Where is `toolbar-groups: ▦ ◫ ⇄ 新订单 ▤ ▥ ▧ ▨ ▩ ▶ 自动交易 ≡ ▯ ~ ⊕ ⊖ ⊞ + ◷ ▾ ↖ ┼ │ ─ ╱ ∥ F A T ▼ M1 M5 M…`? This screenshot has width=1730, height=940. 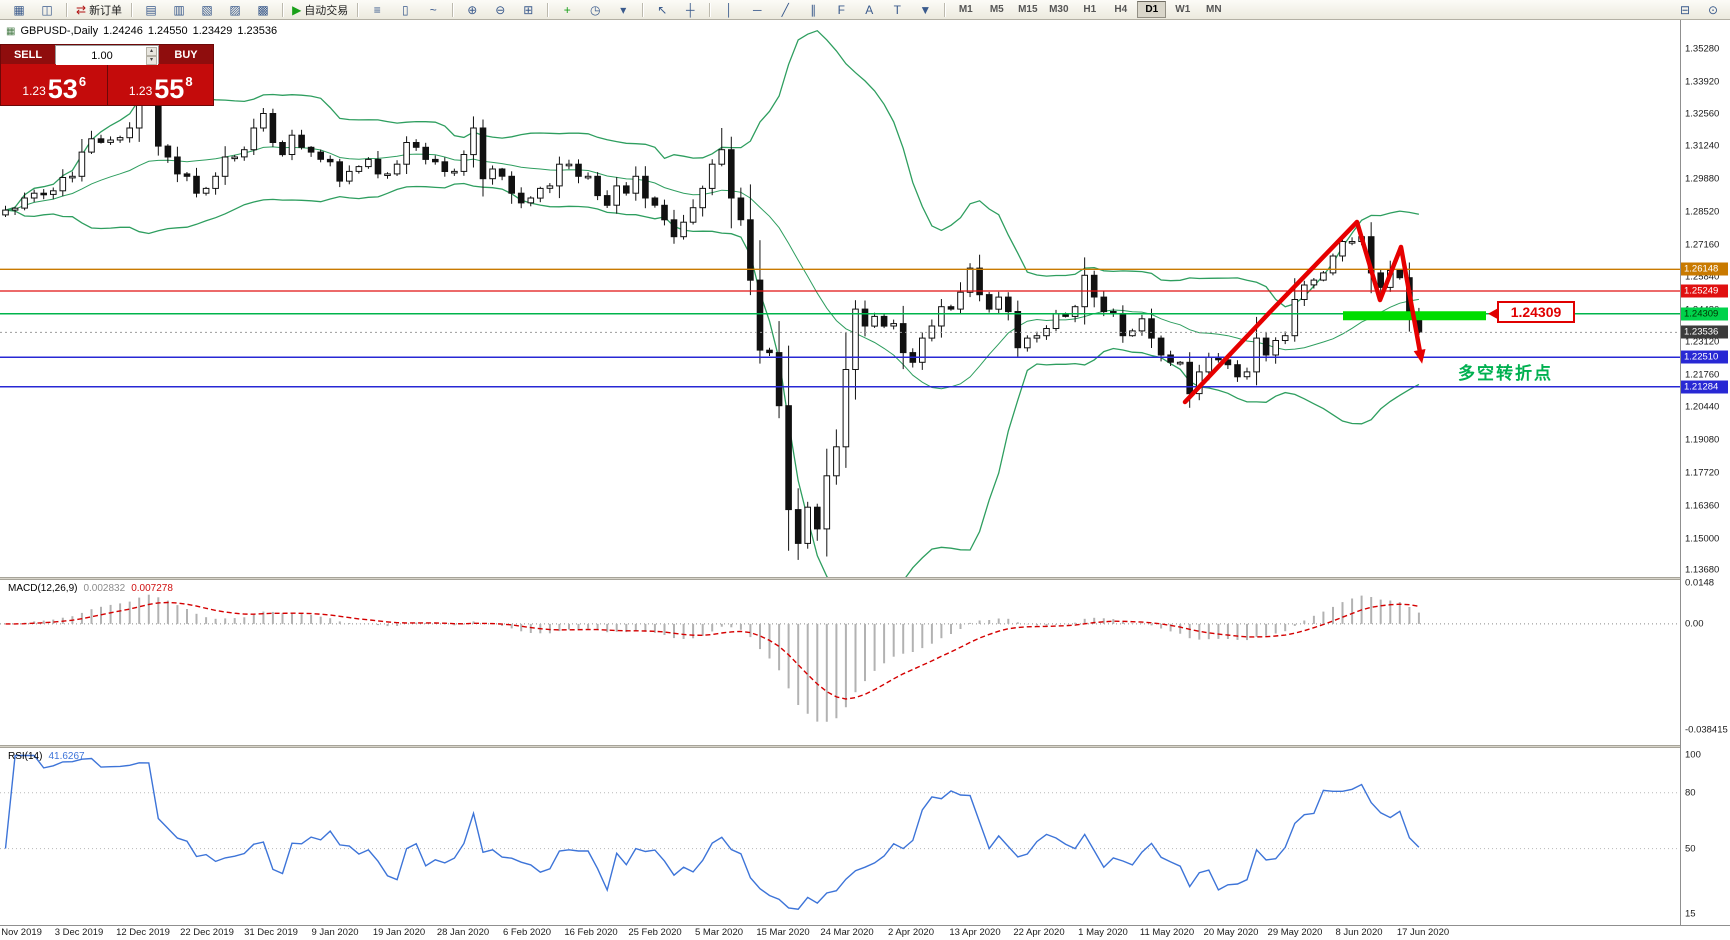
toolbar-groups: ▦ ◫ ⇄ 新订单 ▤ ▥ ▧ ▨ ▩ ▶ 自动交易 ≡ ▯ ~ ⊕ ⊖ ⊞ + ◷ ▾ ↖ ┼ │ ─ ╱ ∥ F A T ▼ M1 M5 M… is located at coordinates (617, 9).